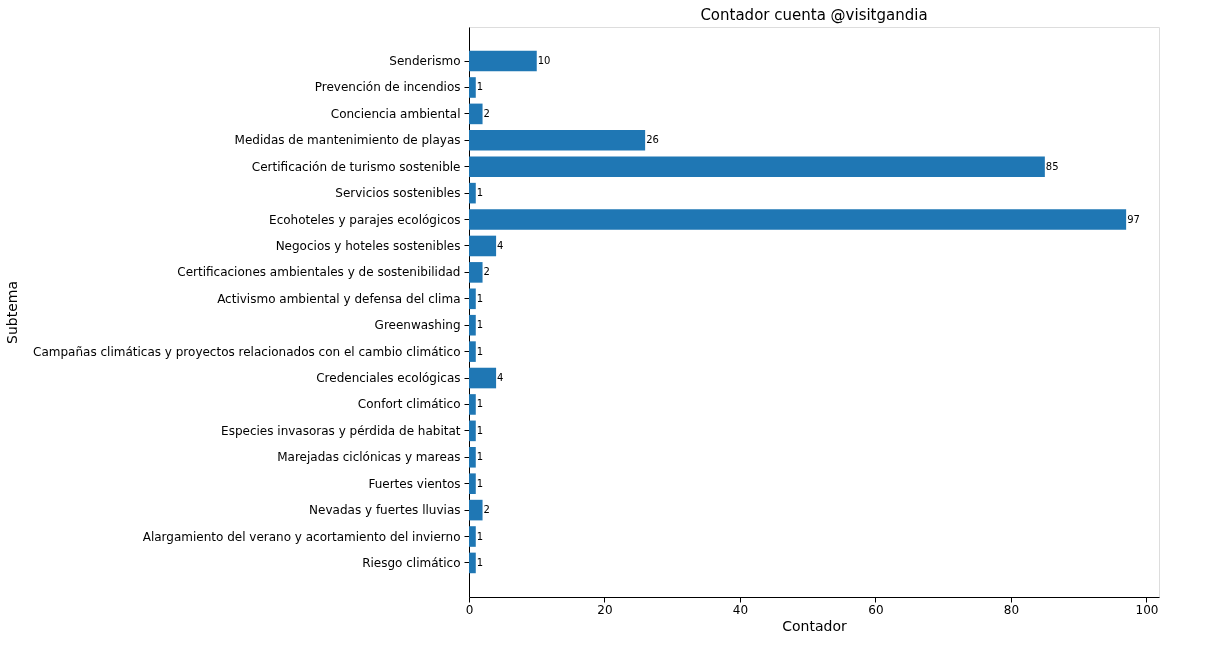 The height and width of the screenshot is (666, 1208). I want to click on y-tick-label: Certificaciones ambientales y de sostenibilidad, so click(319, 272).